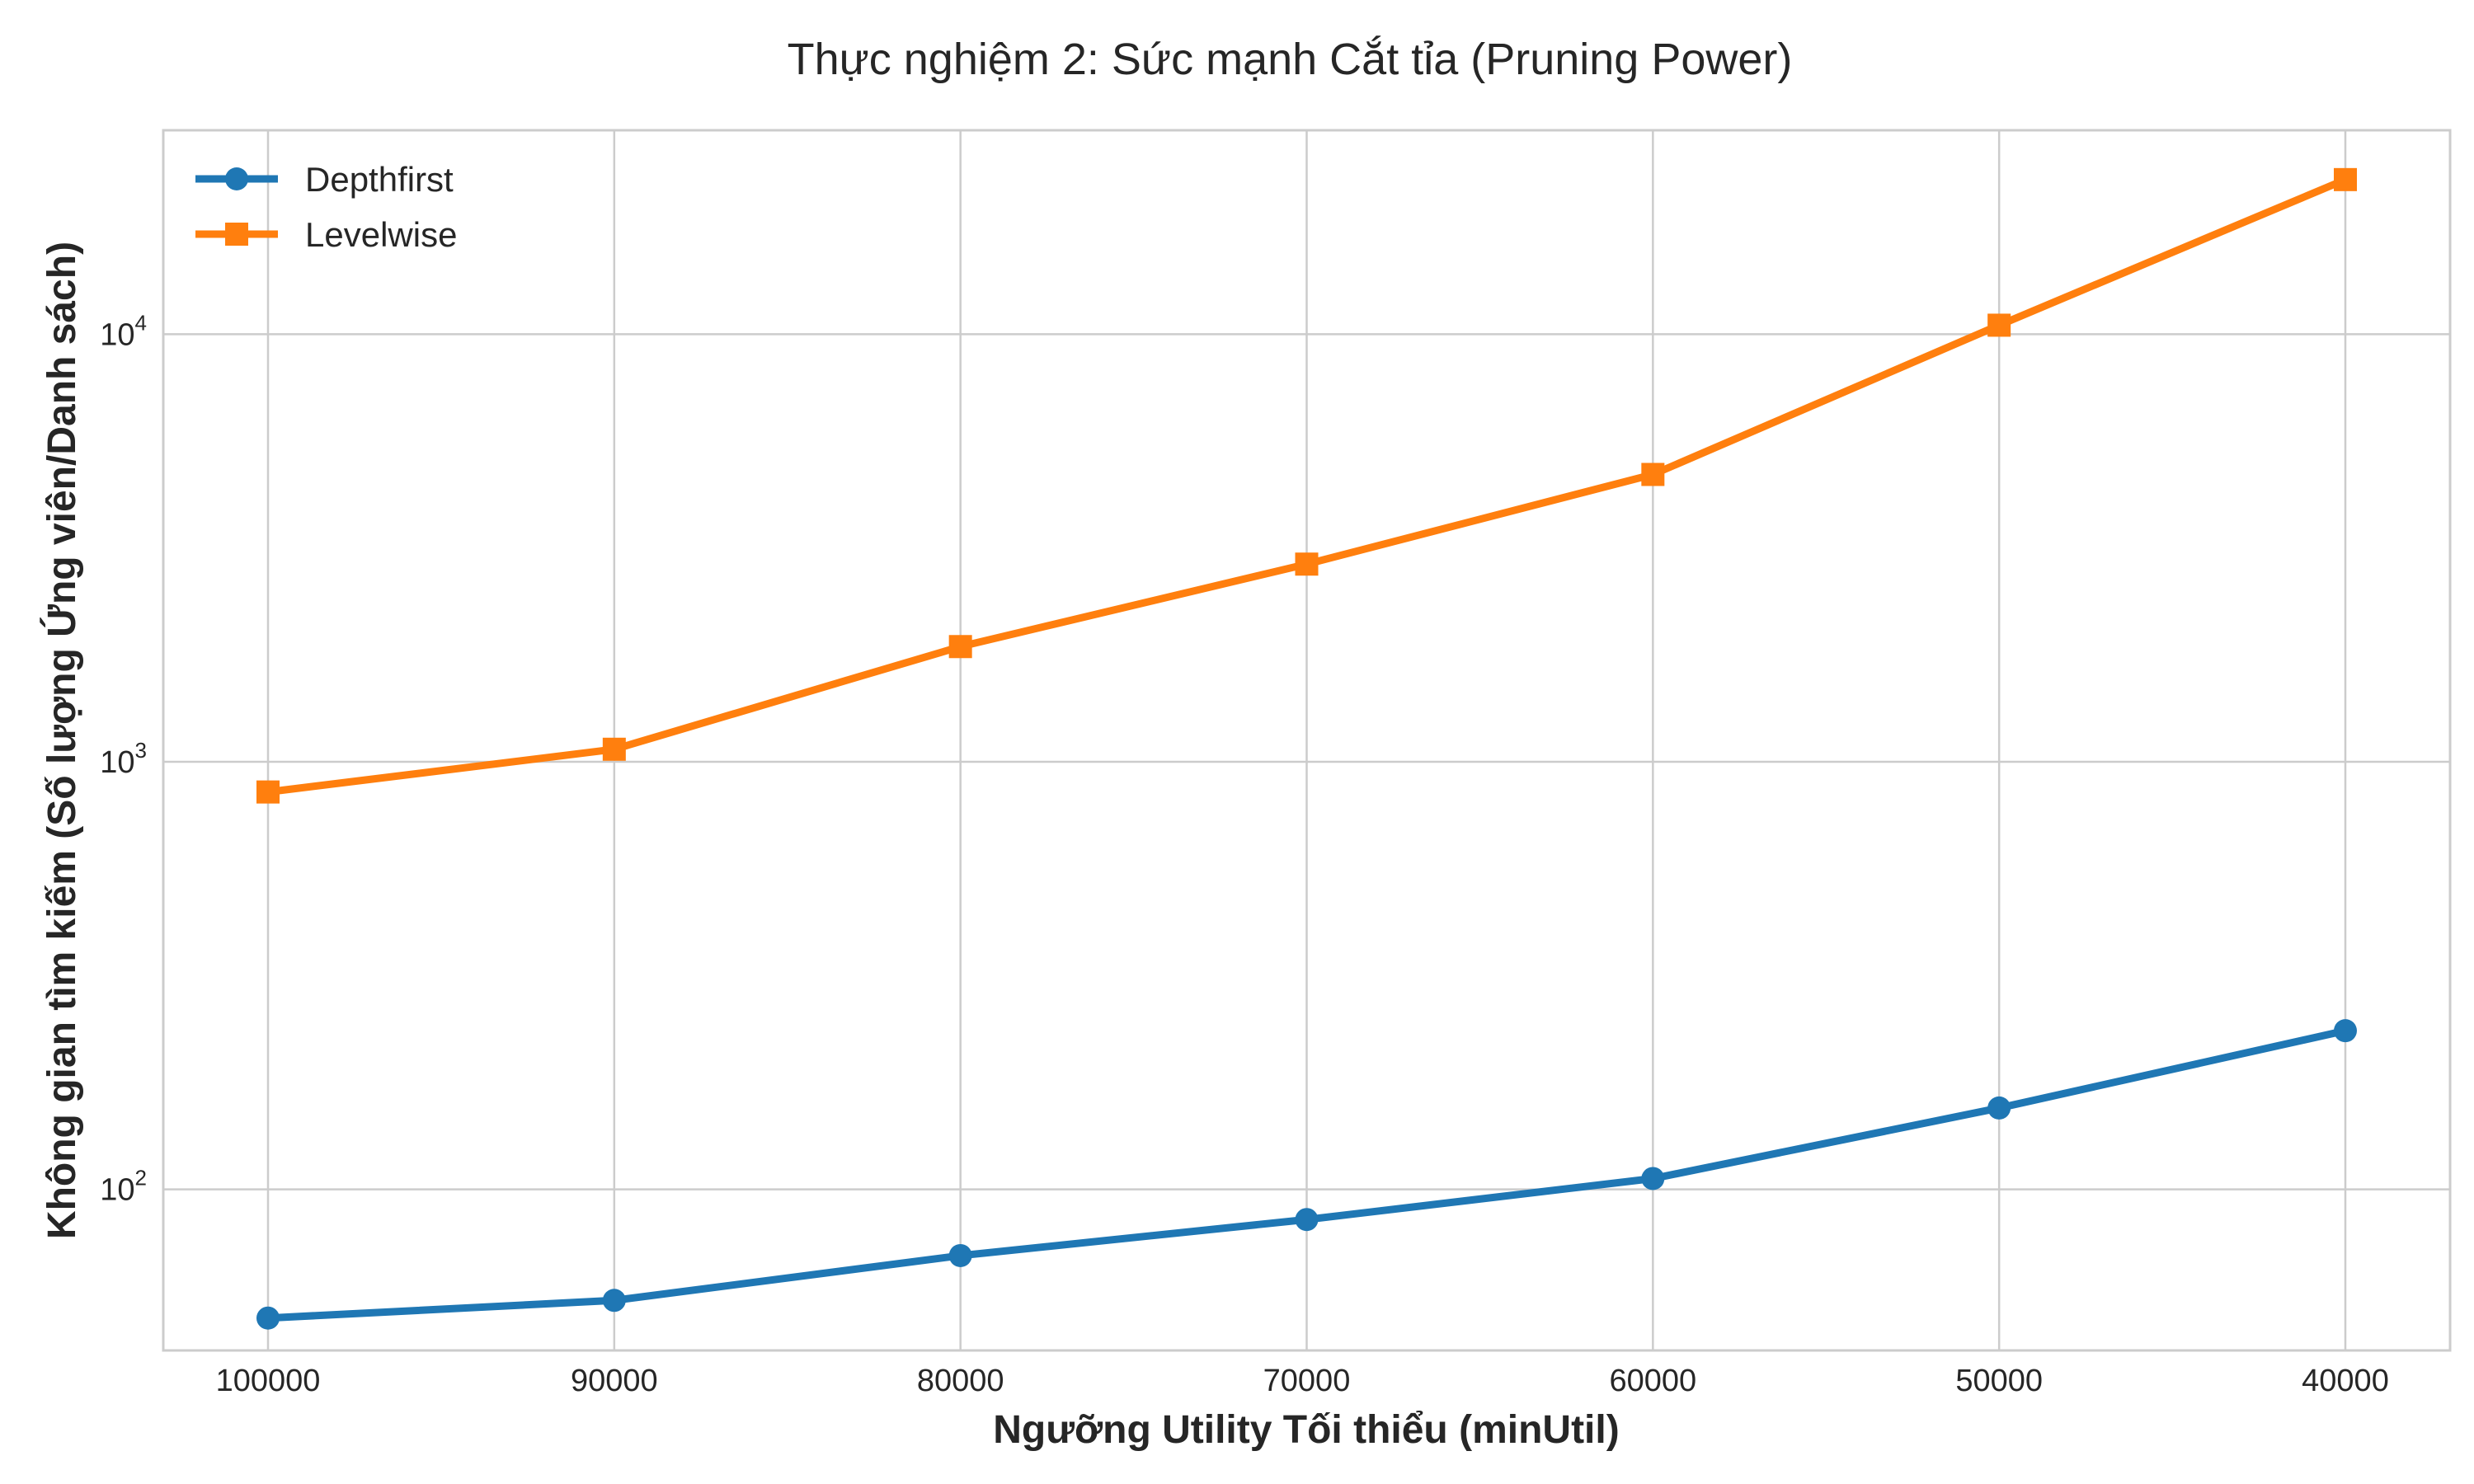  I want to click on x-axis-ticks: 100000 90000 80000 70000 60000 50000 40000, so click(1302, 1381).